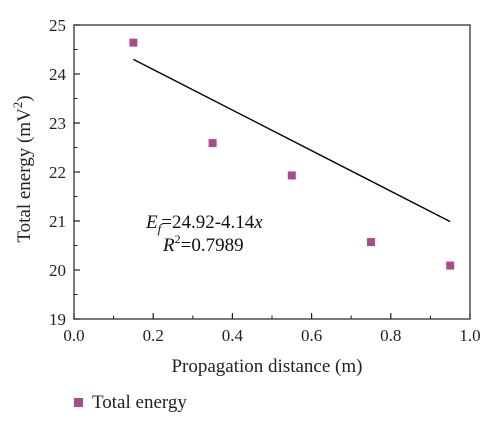 The width and height of the screenshot is (500, 430). Describe the element at coordinates (57, 319) in the screenshot. I see `y-tick-label: 19` at that location.